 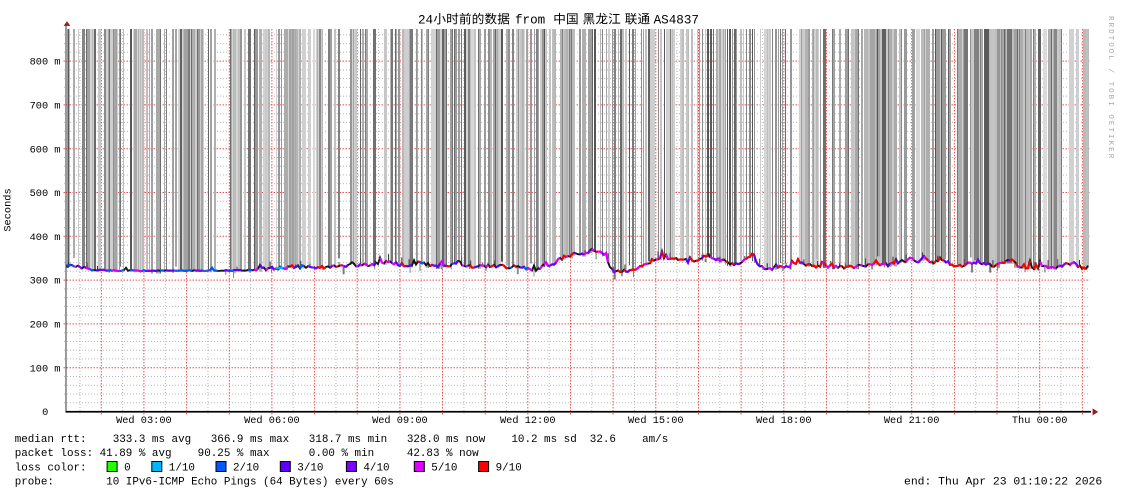 I want to click on svg-text: Wed 15:00, so click(x=656, y=421).